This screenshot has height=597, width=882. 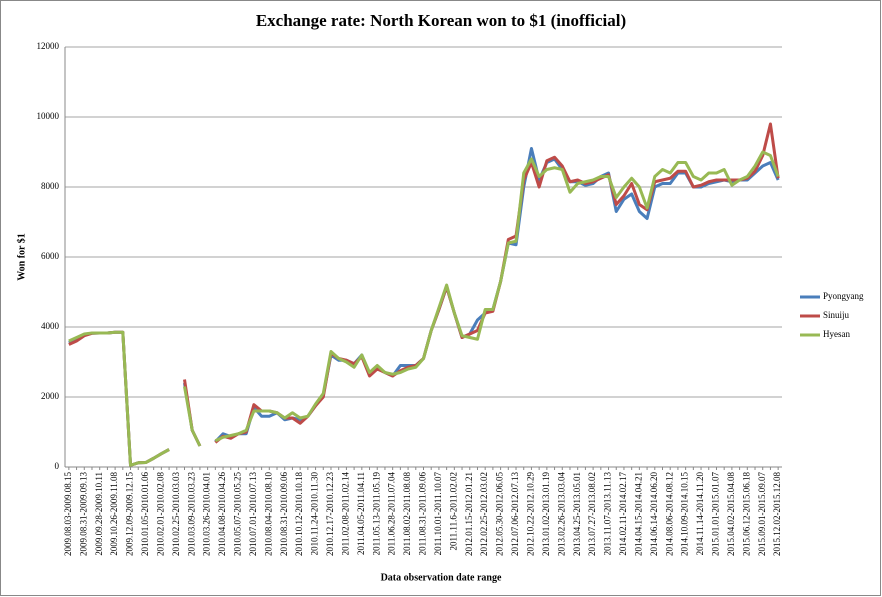 I want to click on x-axis-title: Data observation date range, so click(x=441, y=577).